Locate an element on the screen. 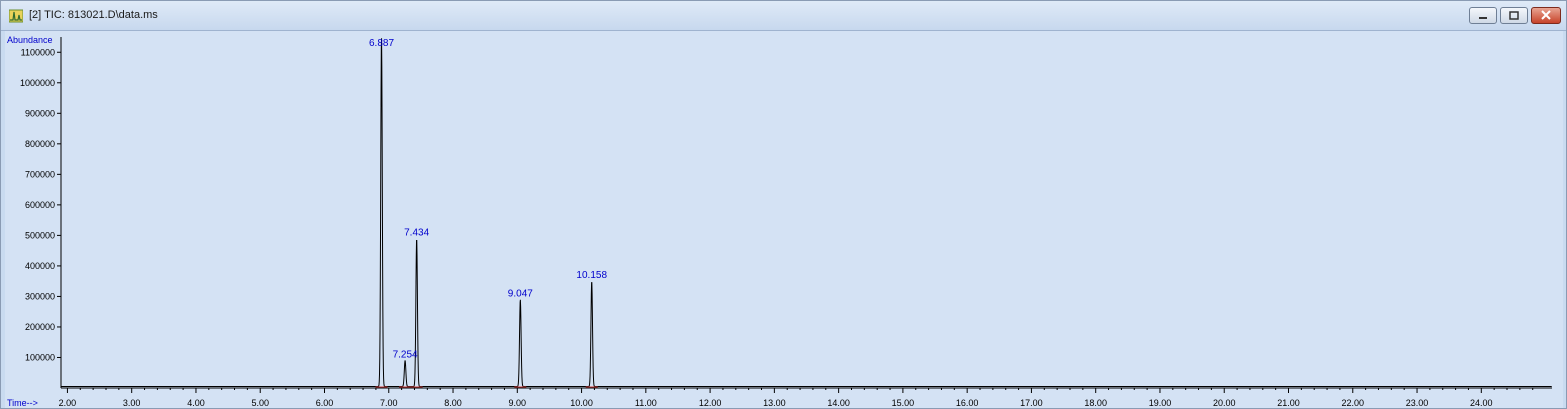  close-icon is located at coordinates (1546, 15).